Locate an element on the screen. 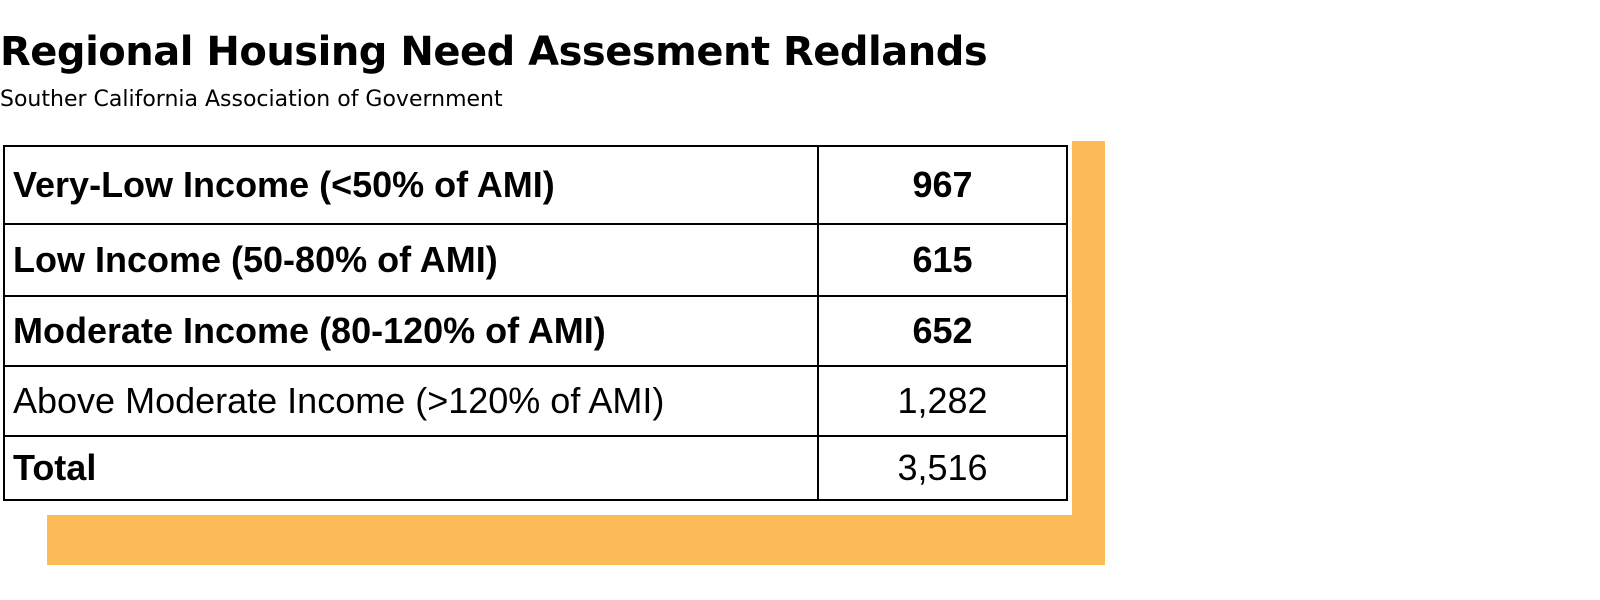 The height and width of the screenshot is (600, 1600). row-label: Above Moderate Income (>120% of AMI) is located at coordinates (411, 401).